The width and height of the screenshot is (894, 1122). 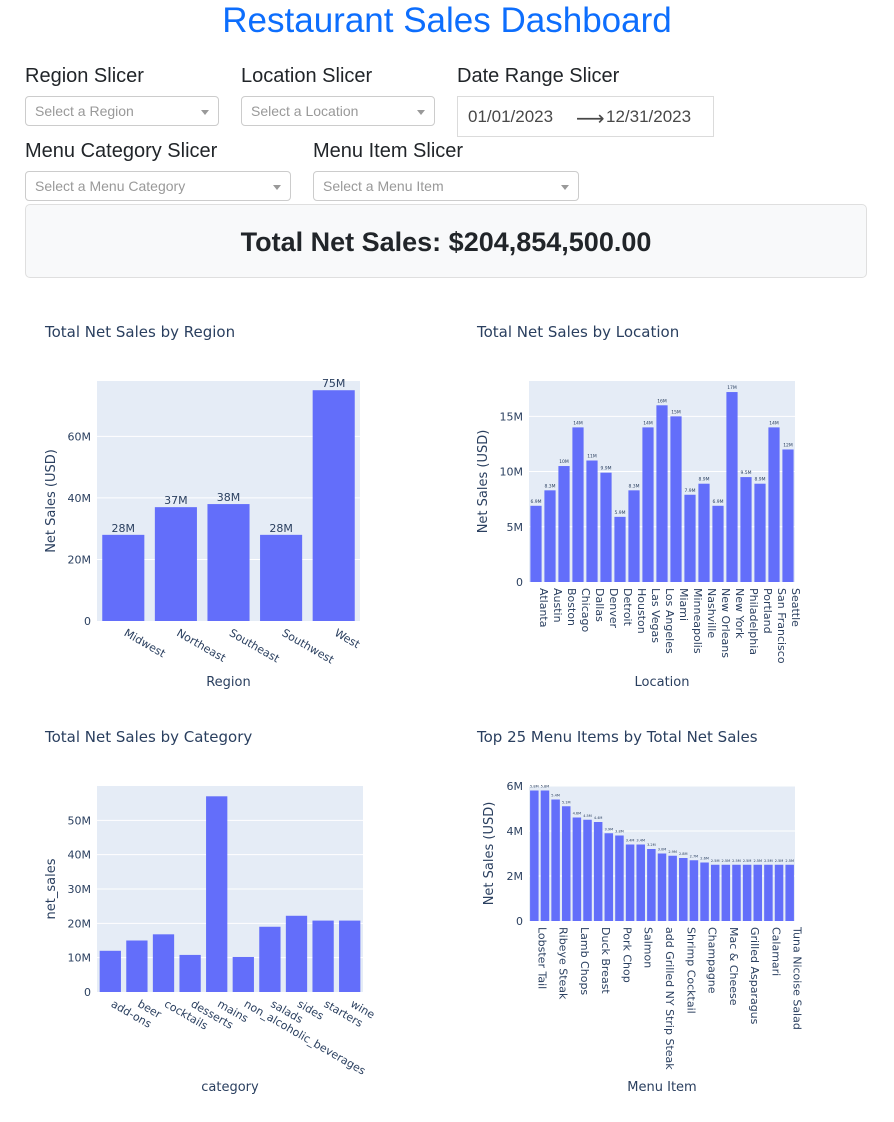 I want to click on page-title: Restaurant Sales Dashboard, so click(x=447, y=20).